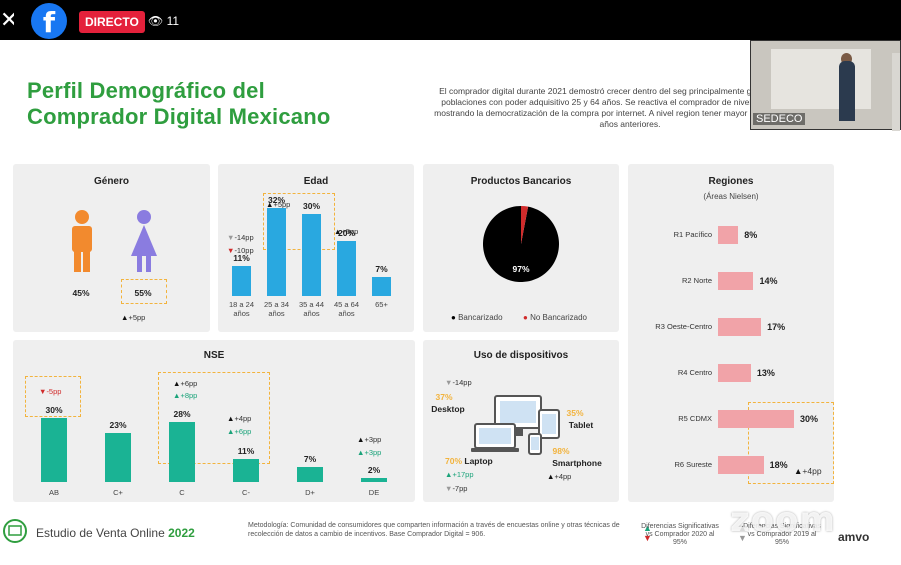 This screenshot has width=901, height=565. I want to click on edad-data-label: 20%, so click(346, 233).